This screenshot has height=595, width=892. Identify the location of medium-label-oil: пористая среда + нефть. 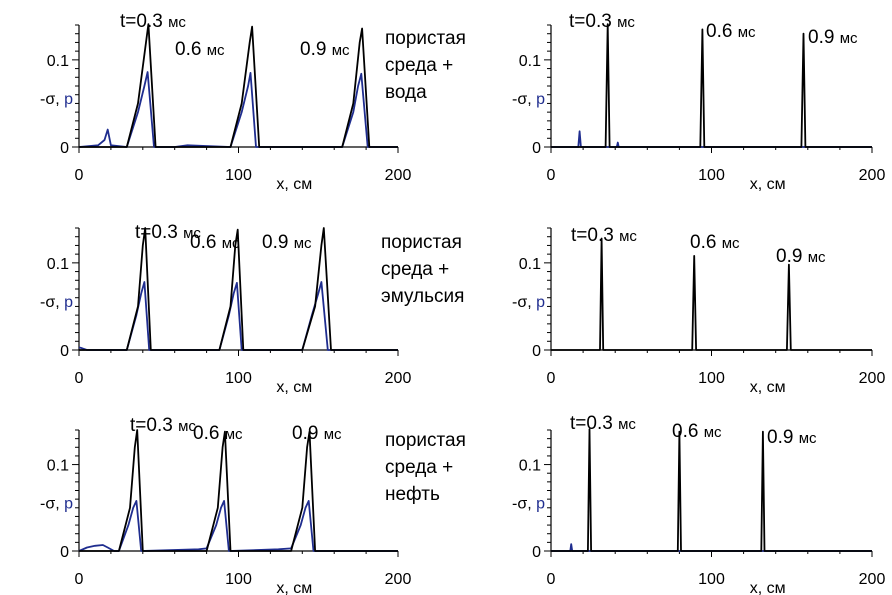
(425, 467).